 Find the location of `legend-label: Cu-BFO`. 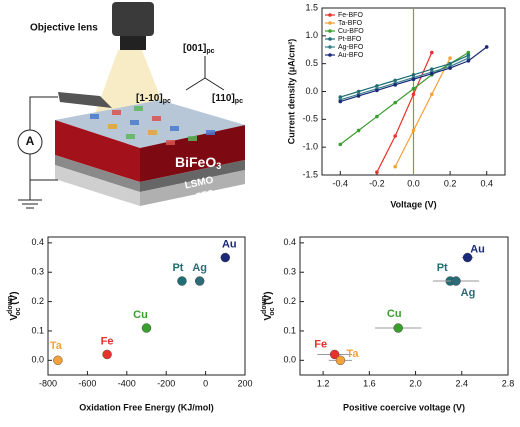

legend-label: Cu-BFO is located at coordinates (351, 31).